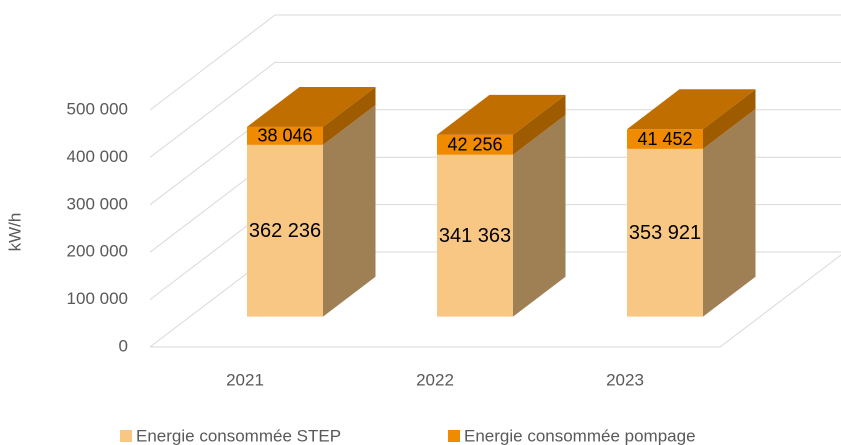  Describe the element at coordinates (97, 108) in the screenshot. I see `y-tick-label: 500 000` at that location.